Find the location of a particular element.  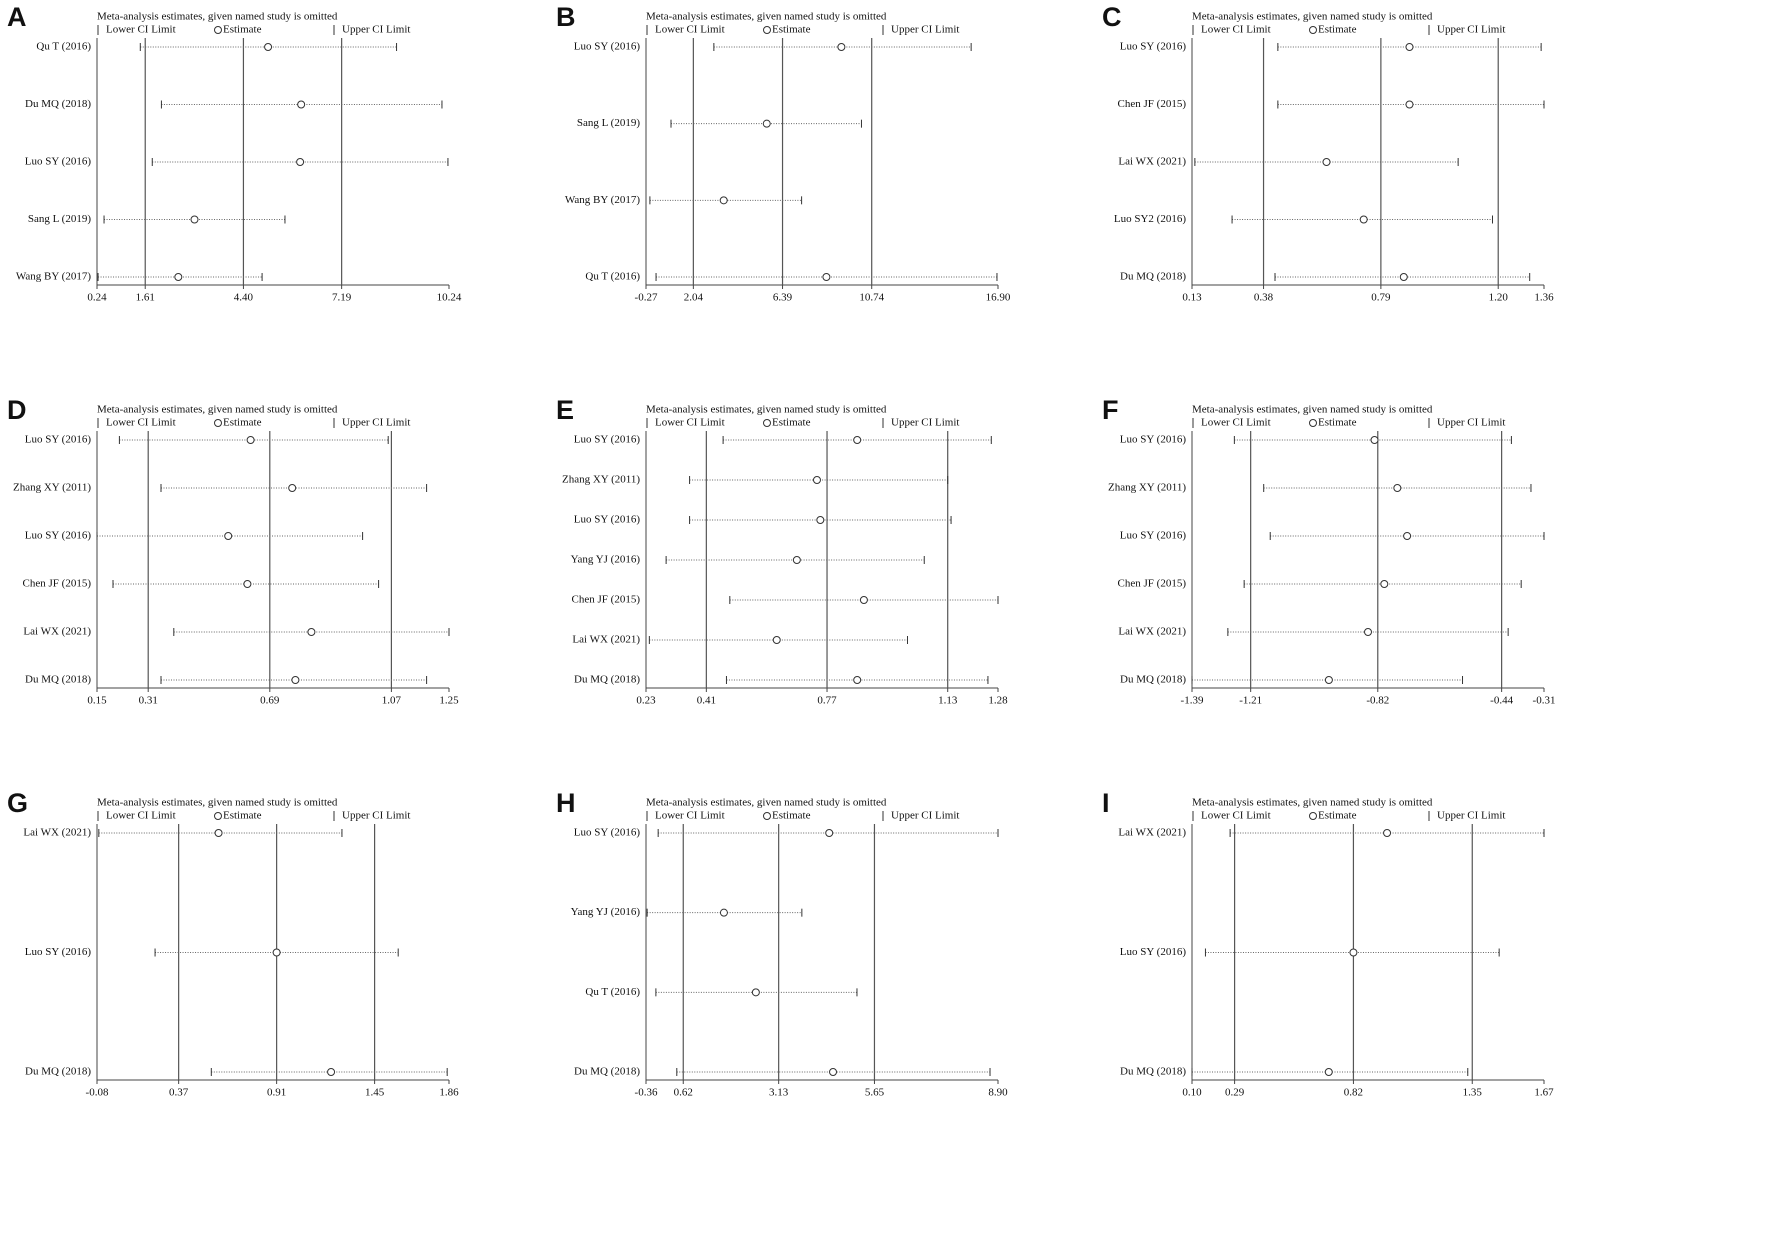

x-tick-label: -1.39 is located at coordinates (1192, 701).